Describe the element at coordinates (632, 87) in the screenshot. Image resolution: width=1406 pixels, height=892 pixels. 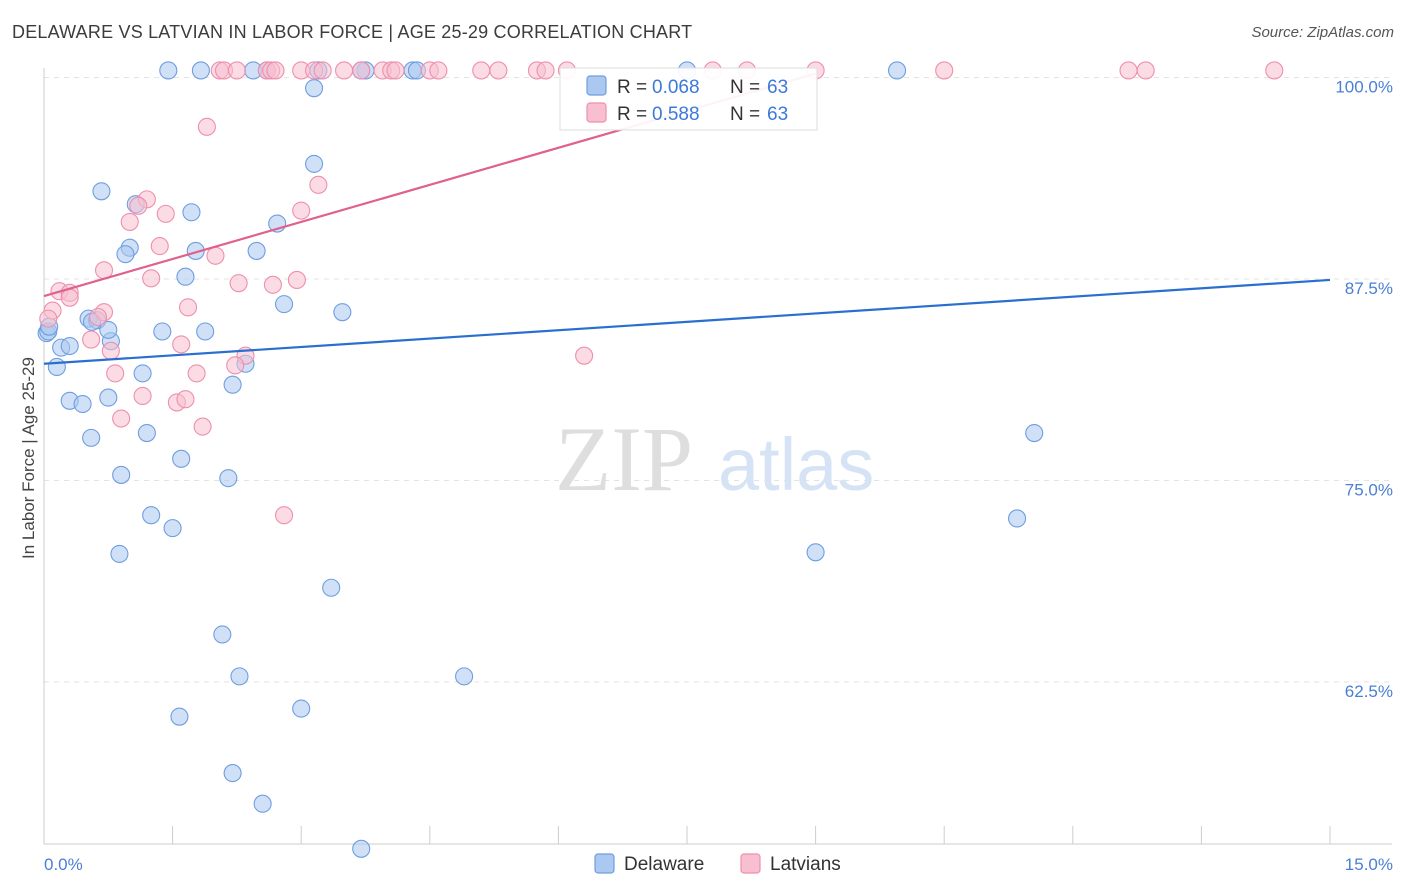
I see `delaware-r-label: R =` at that location.